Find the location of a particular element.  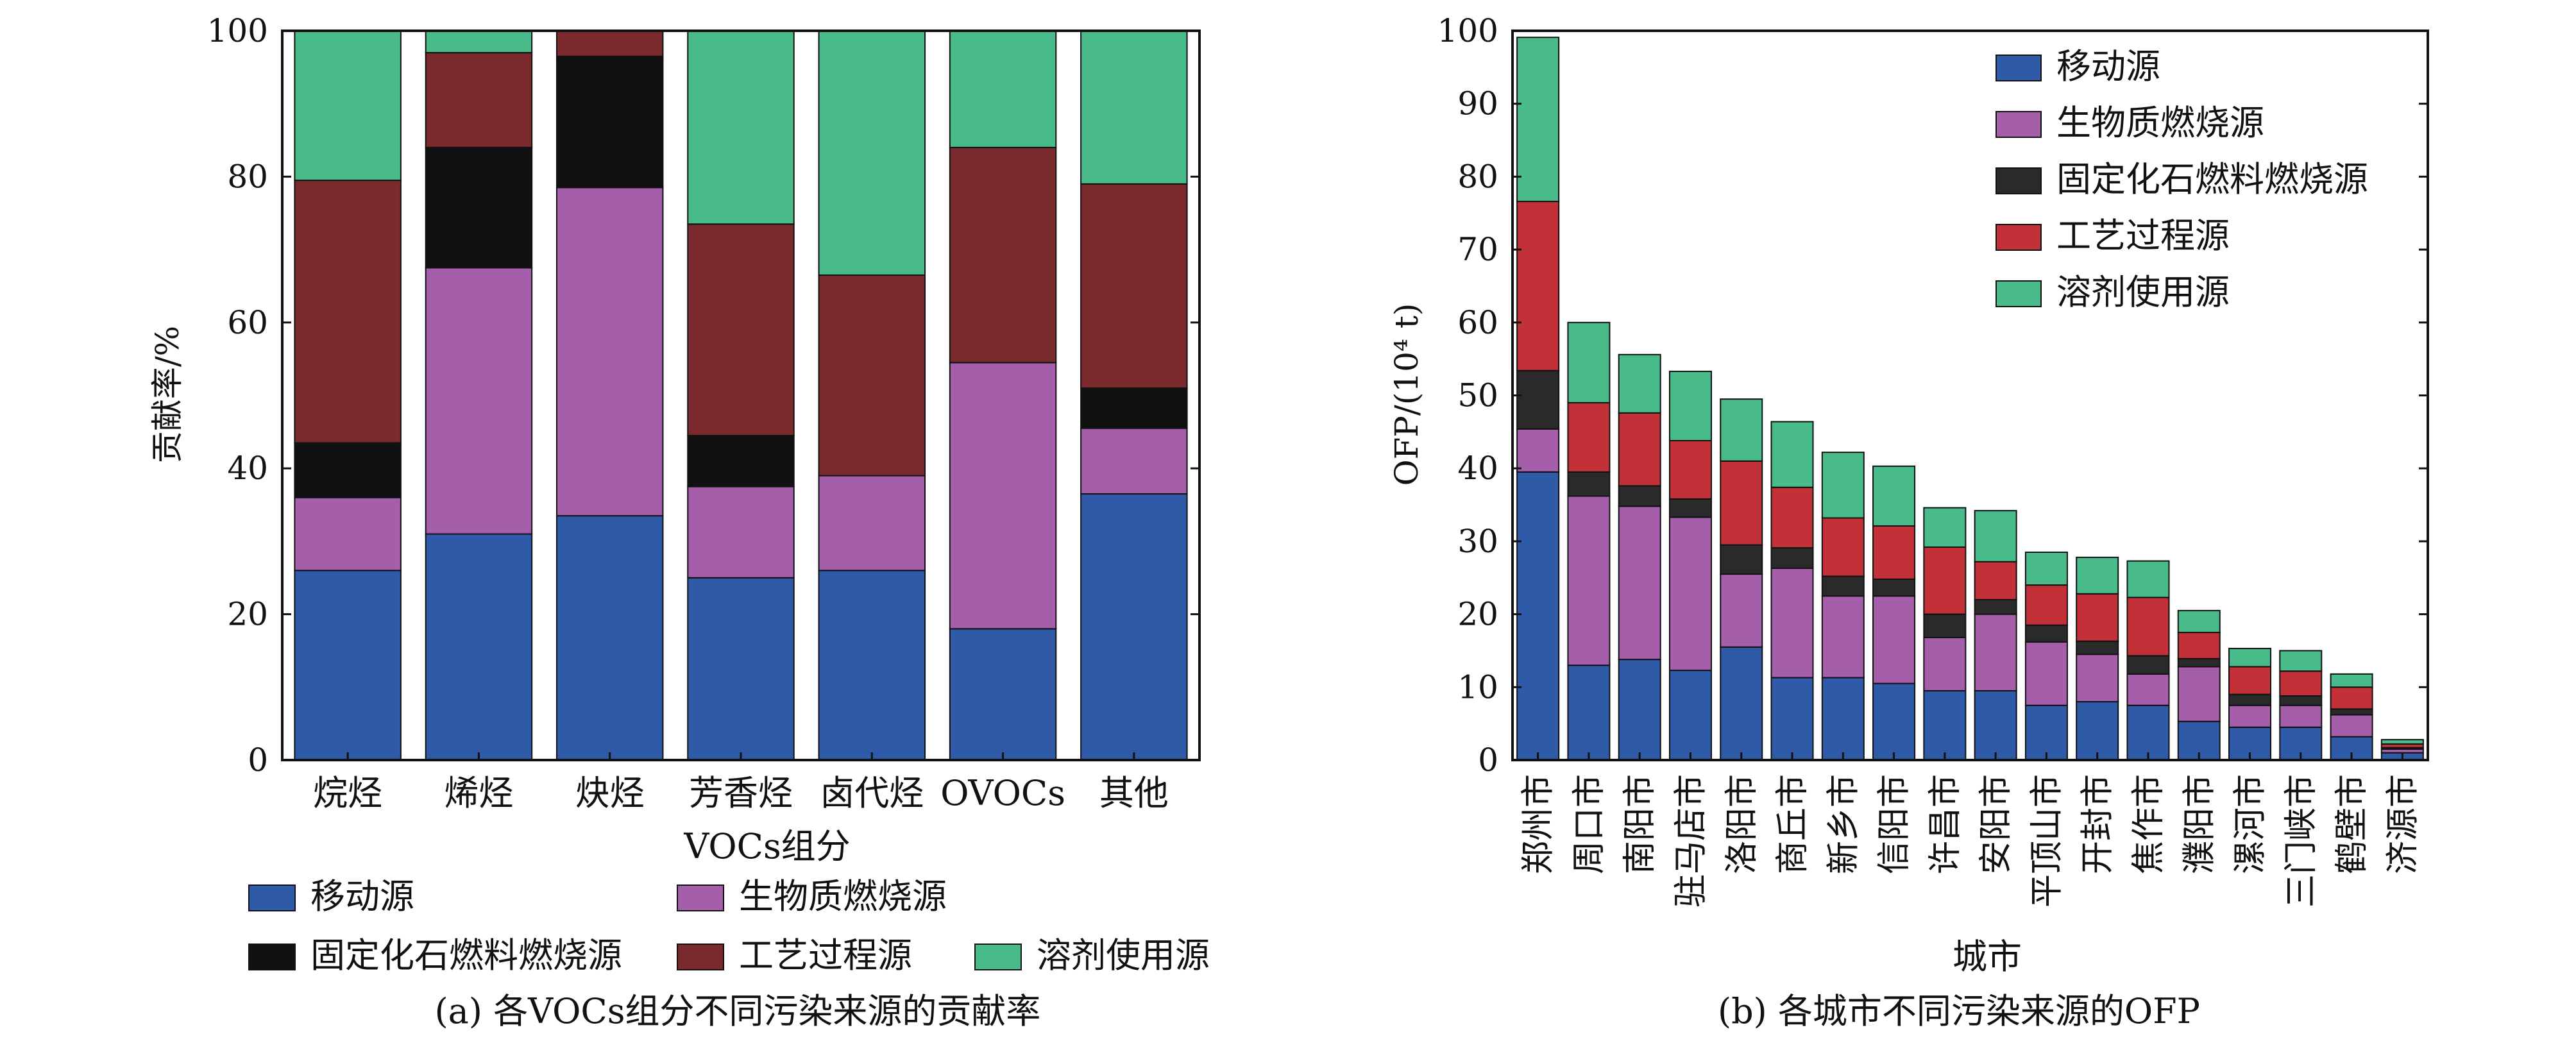

b-x-tick-label: 信阳市 is located at coordinates (1895, 824).